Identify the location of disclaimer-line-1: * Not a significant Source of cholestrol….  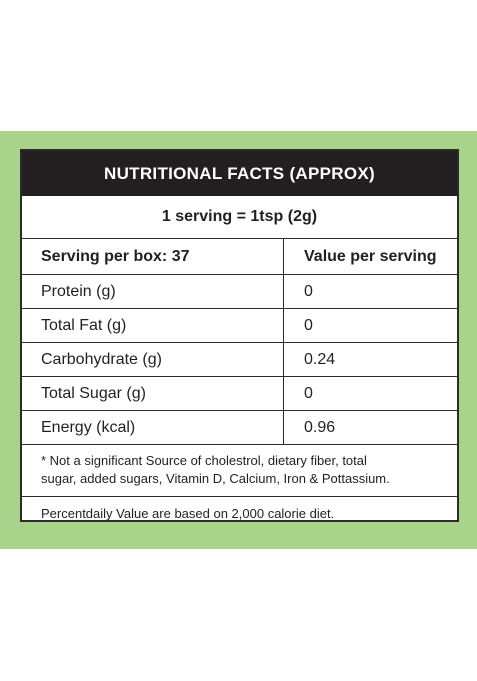
(204, 460).